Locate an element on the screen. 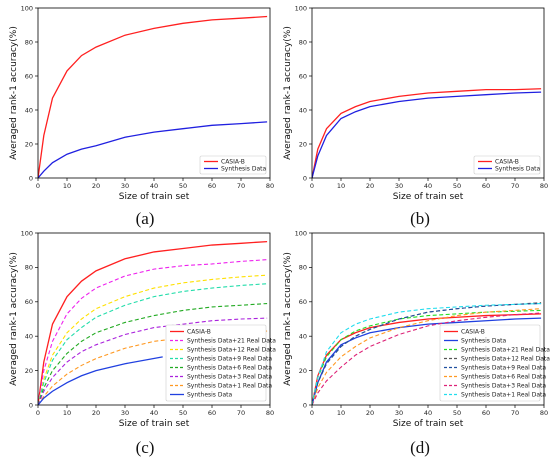 This screenshot has height=460, width=550. legend-entry: Synthesis Data+6 Real Data is located at coordinates (503, 377).